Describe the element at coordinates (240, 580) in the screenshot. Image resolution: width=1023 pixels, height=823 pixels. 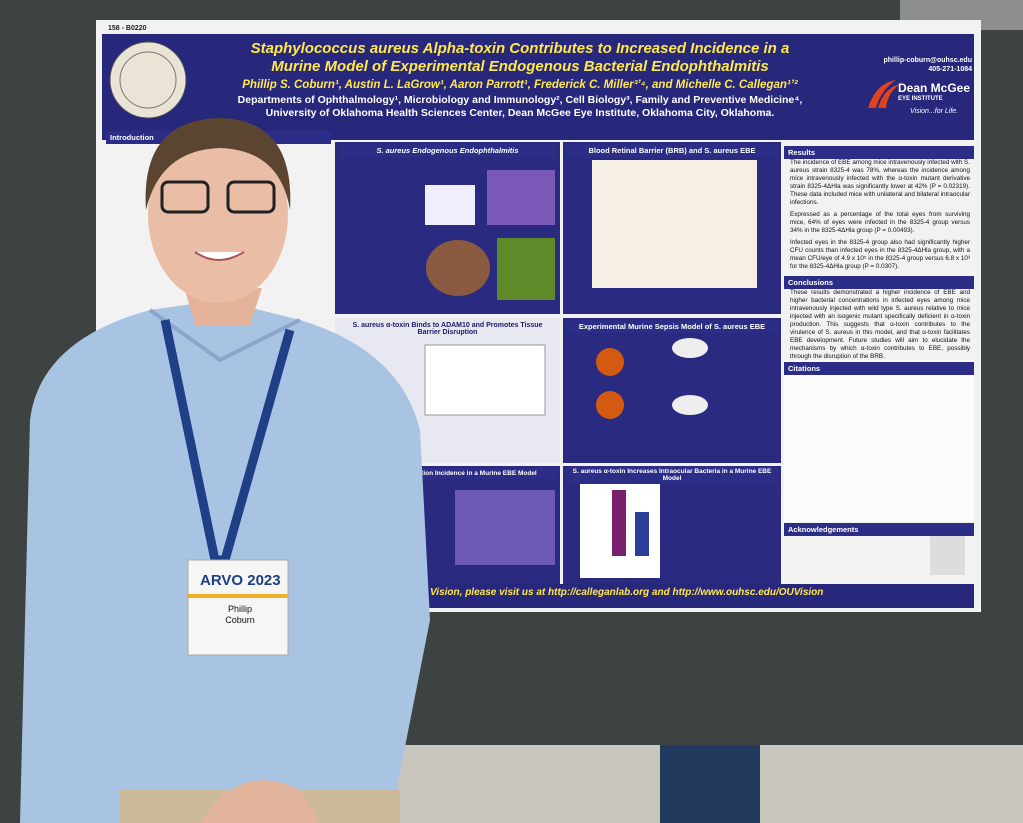
I see `badge-event: ARVO 2023` at that location.